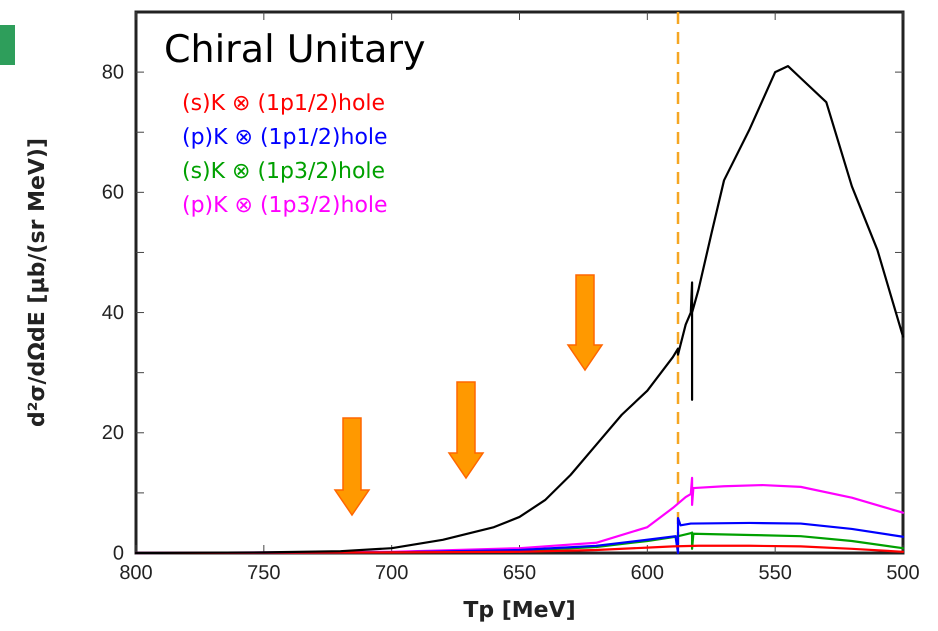  Describe the element at coordinates (113, 313) in the screenshot. I see `y-tick-label: 40` at that location.